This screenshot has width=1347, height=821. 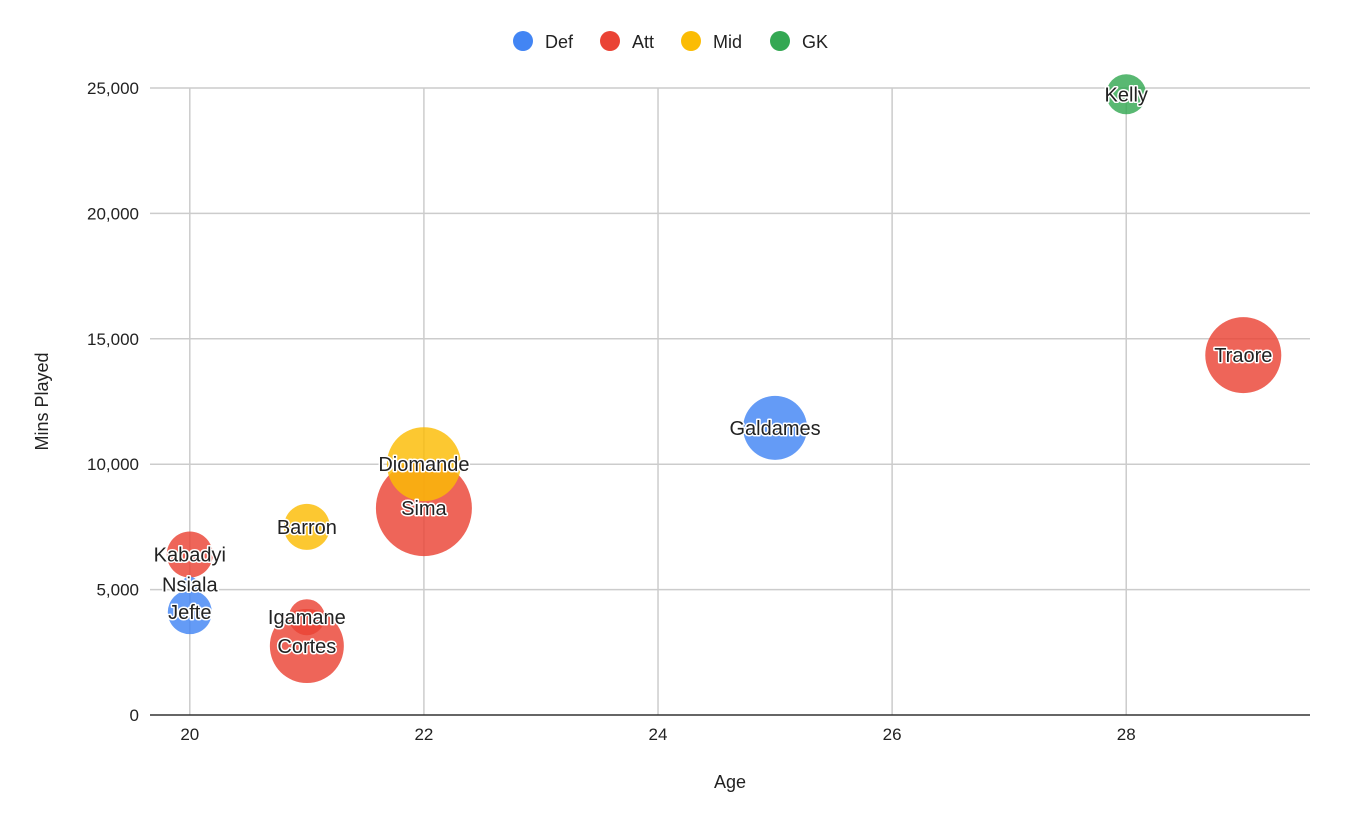 I want to click on x-tick-label: 20, so click(x=189, y=734).